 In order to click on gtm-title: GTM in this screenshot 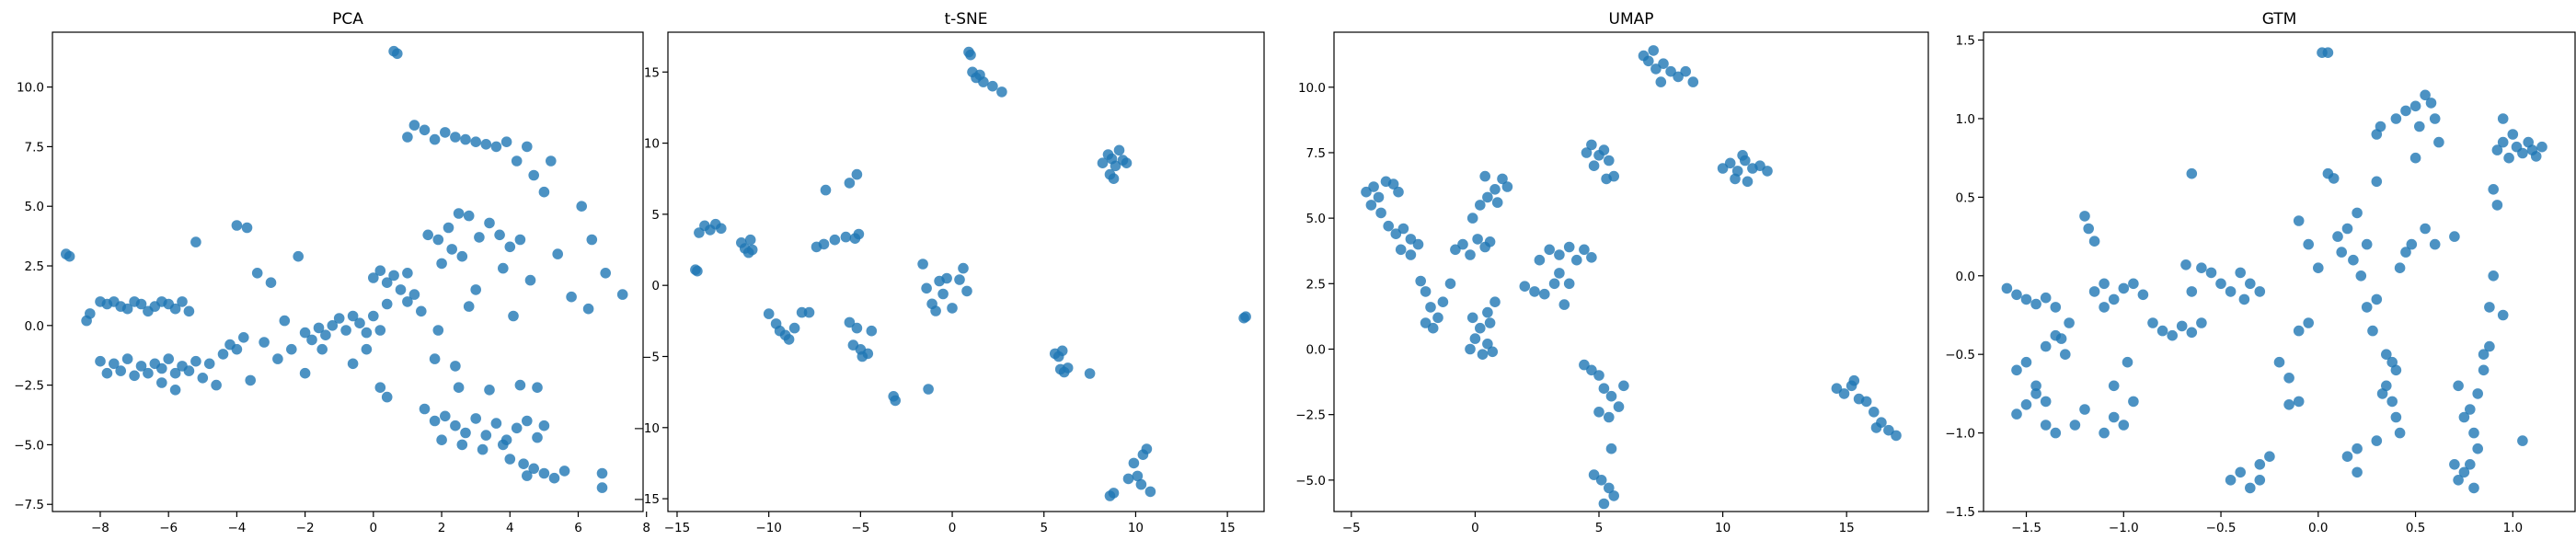, I will do `click(2279, 19)`.